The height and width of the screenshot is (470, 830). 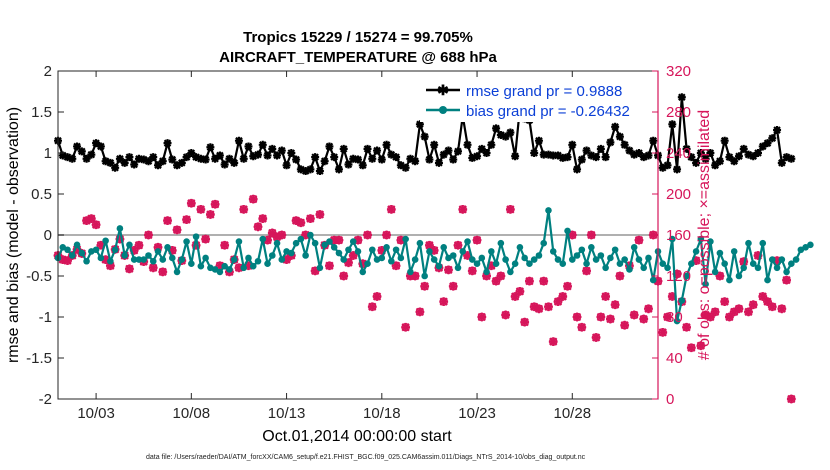 I want to click on y-left-tick-label: 1, so click(x=48, y=153).